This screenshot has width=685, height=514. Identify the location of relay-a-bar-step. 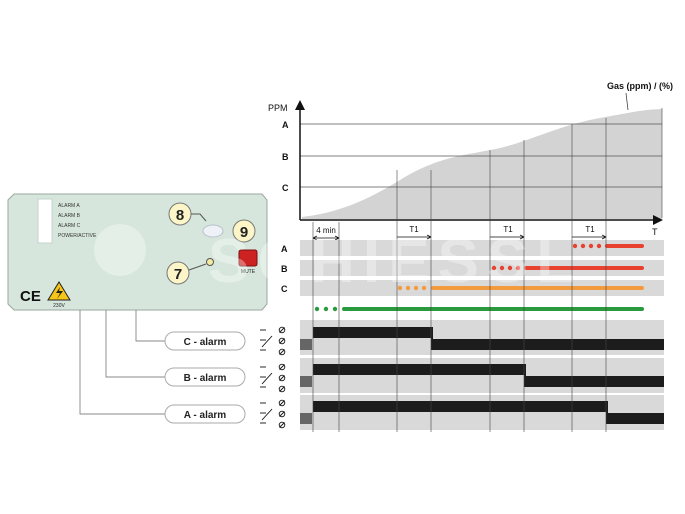
(607, 412).